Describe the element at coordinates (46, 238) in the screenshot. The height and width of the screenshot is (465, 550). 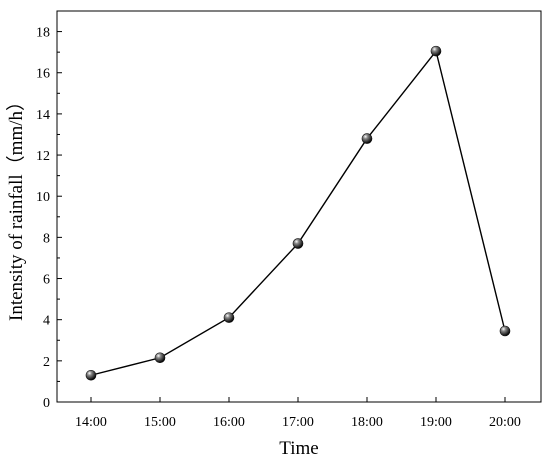
I see `y-tick-label: 8` at that location.